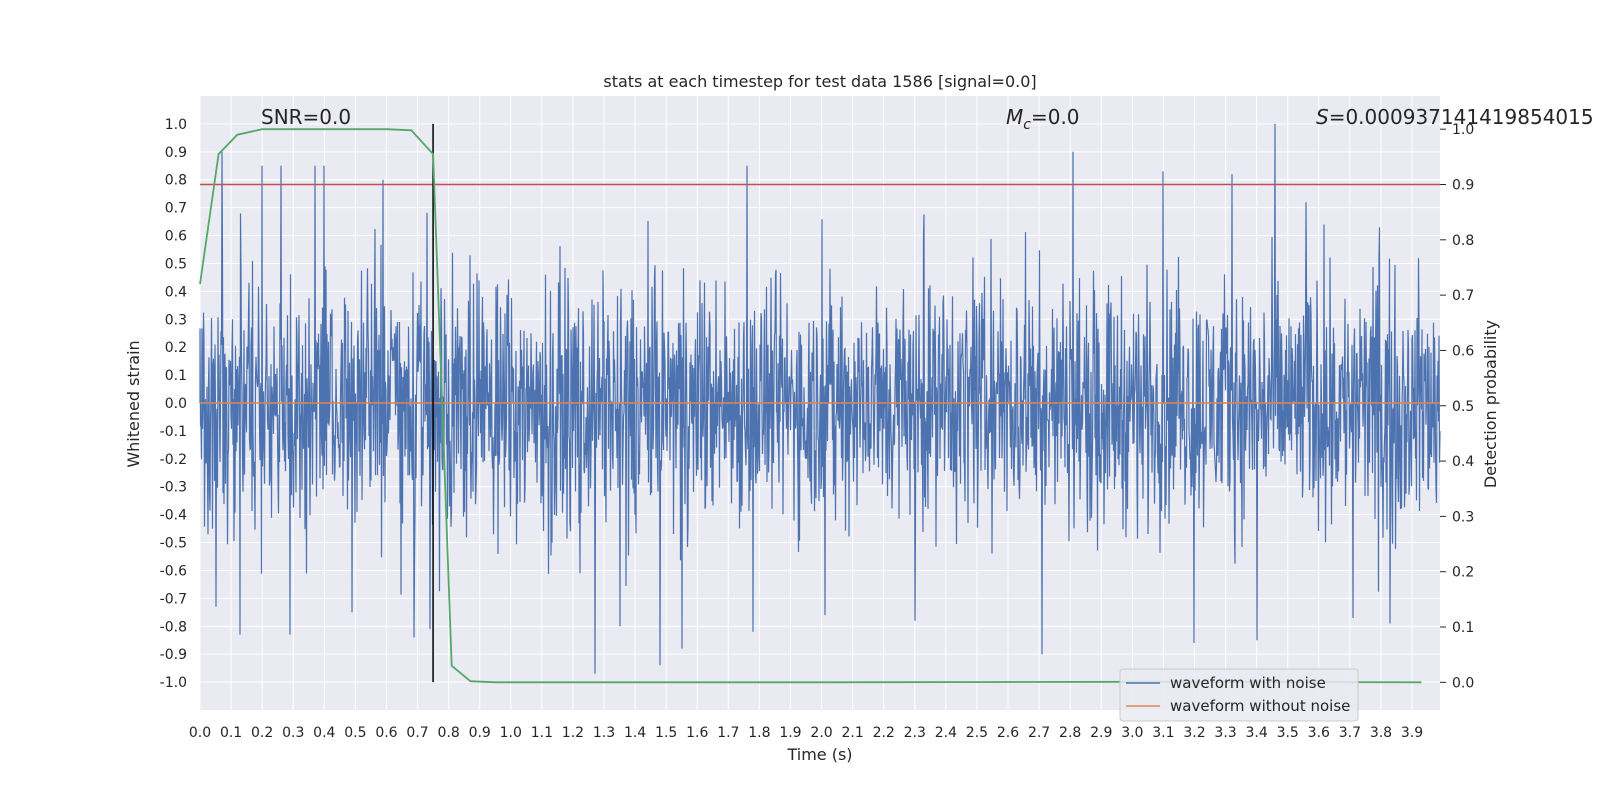  I want to click on y-tick-label: 0.6, so click(176, 237).